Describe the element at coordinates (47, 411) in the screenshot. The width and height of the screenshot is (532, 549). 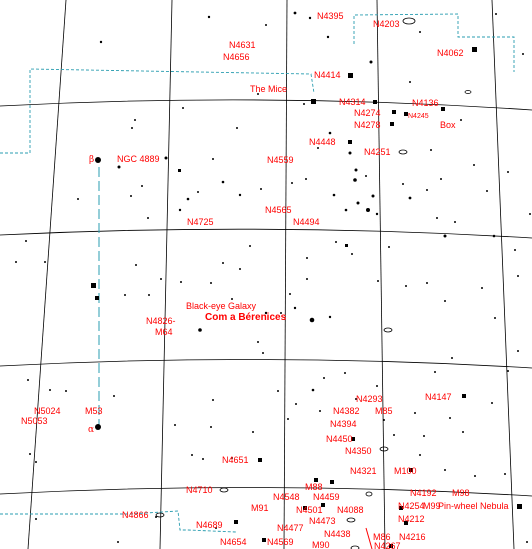
I see `label-n5024: N5024` at that location.